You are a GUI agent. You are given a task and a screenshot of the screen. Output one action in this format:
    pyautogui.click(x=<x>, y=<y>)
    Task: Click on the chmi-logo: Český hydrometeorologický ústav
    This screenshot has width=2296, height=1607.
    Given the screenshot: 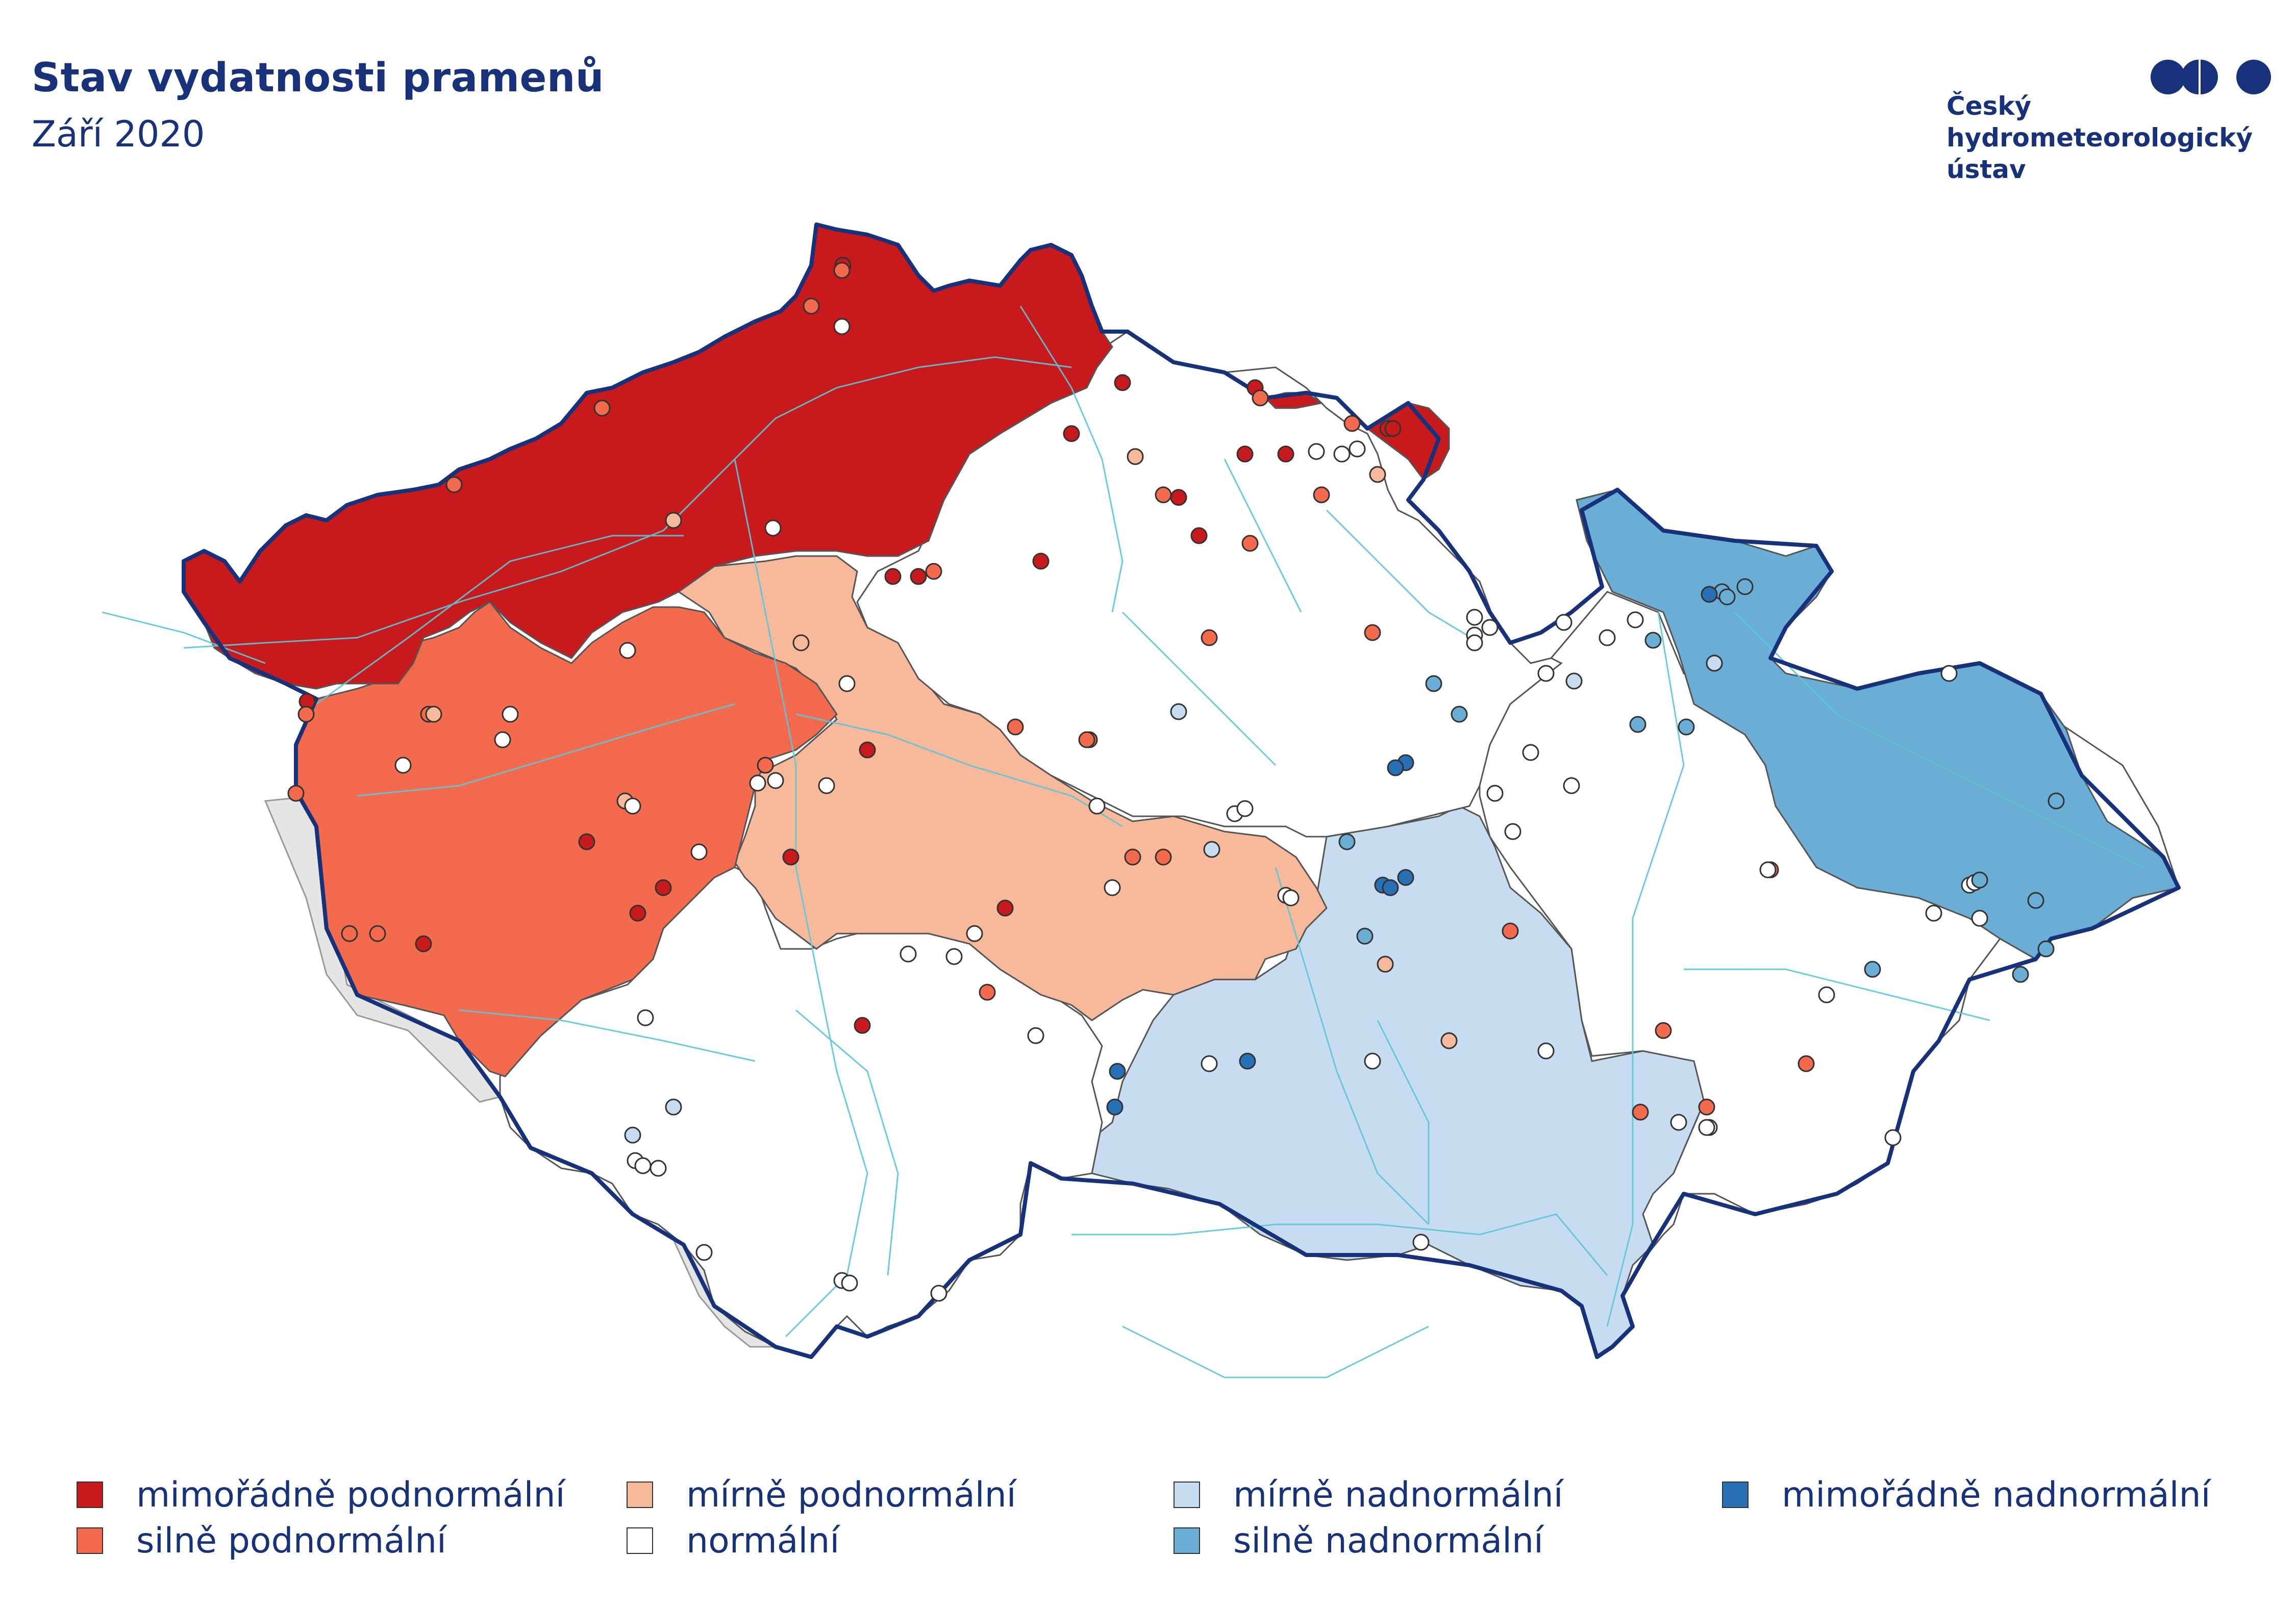 What is the action you would take?
    pyautogui.click(x=2109, y=125)
    